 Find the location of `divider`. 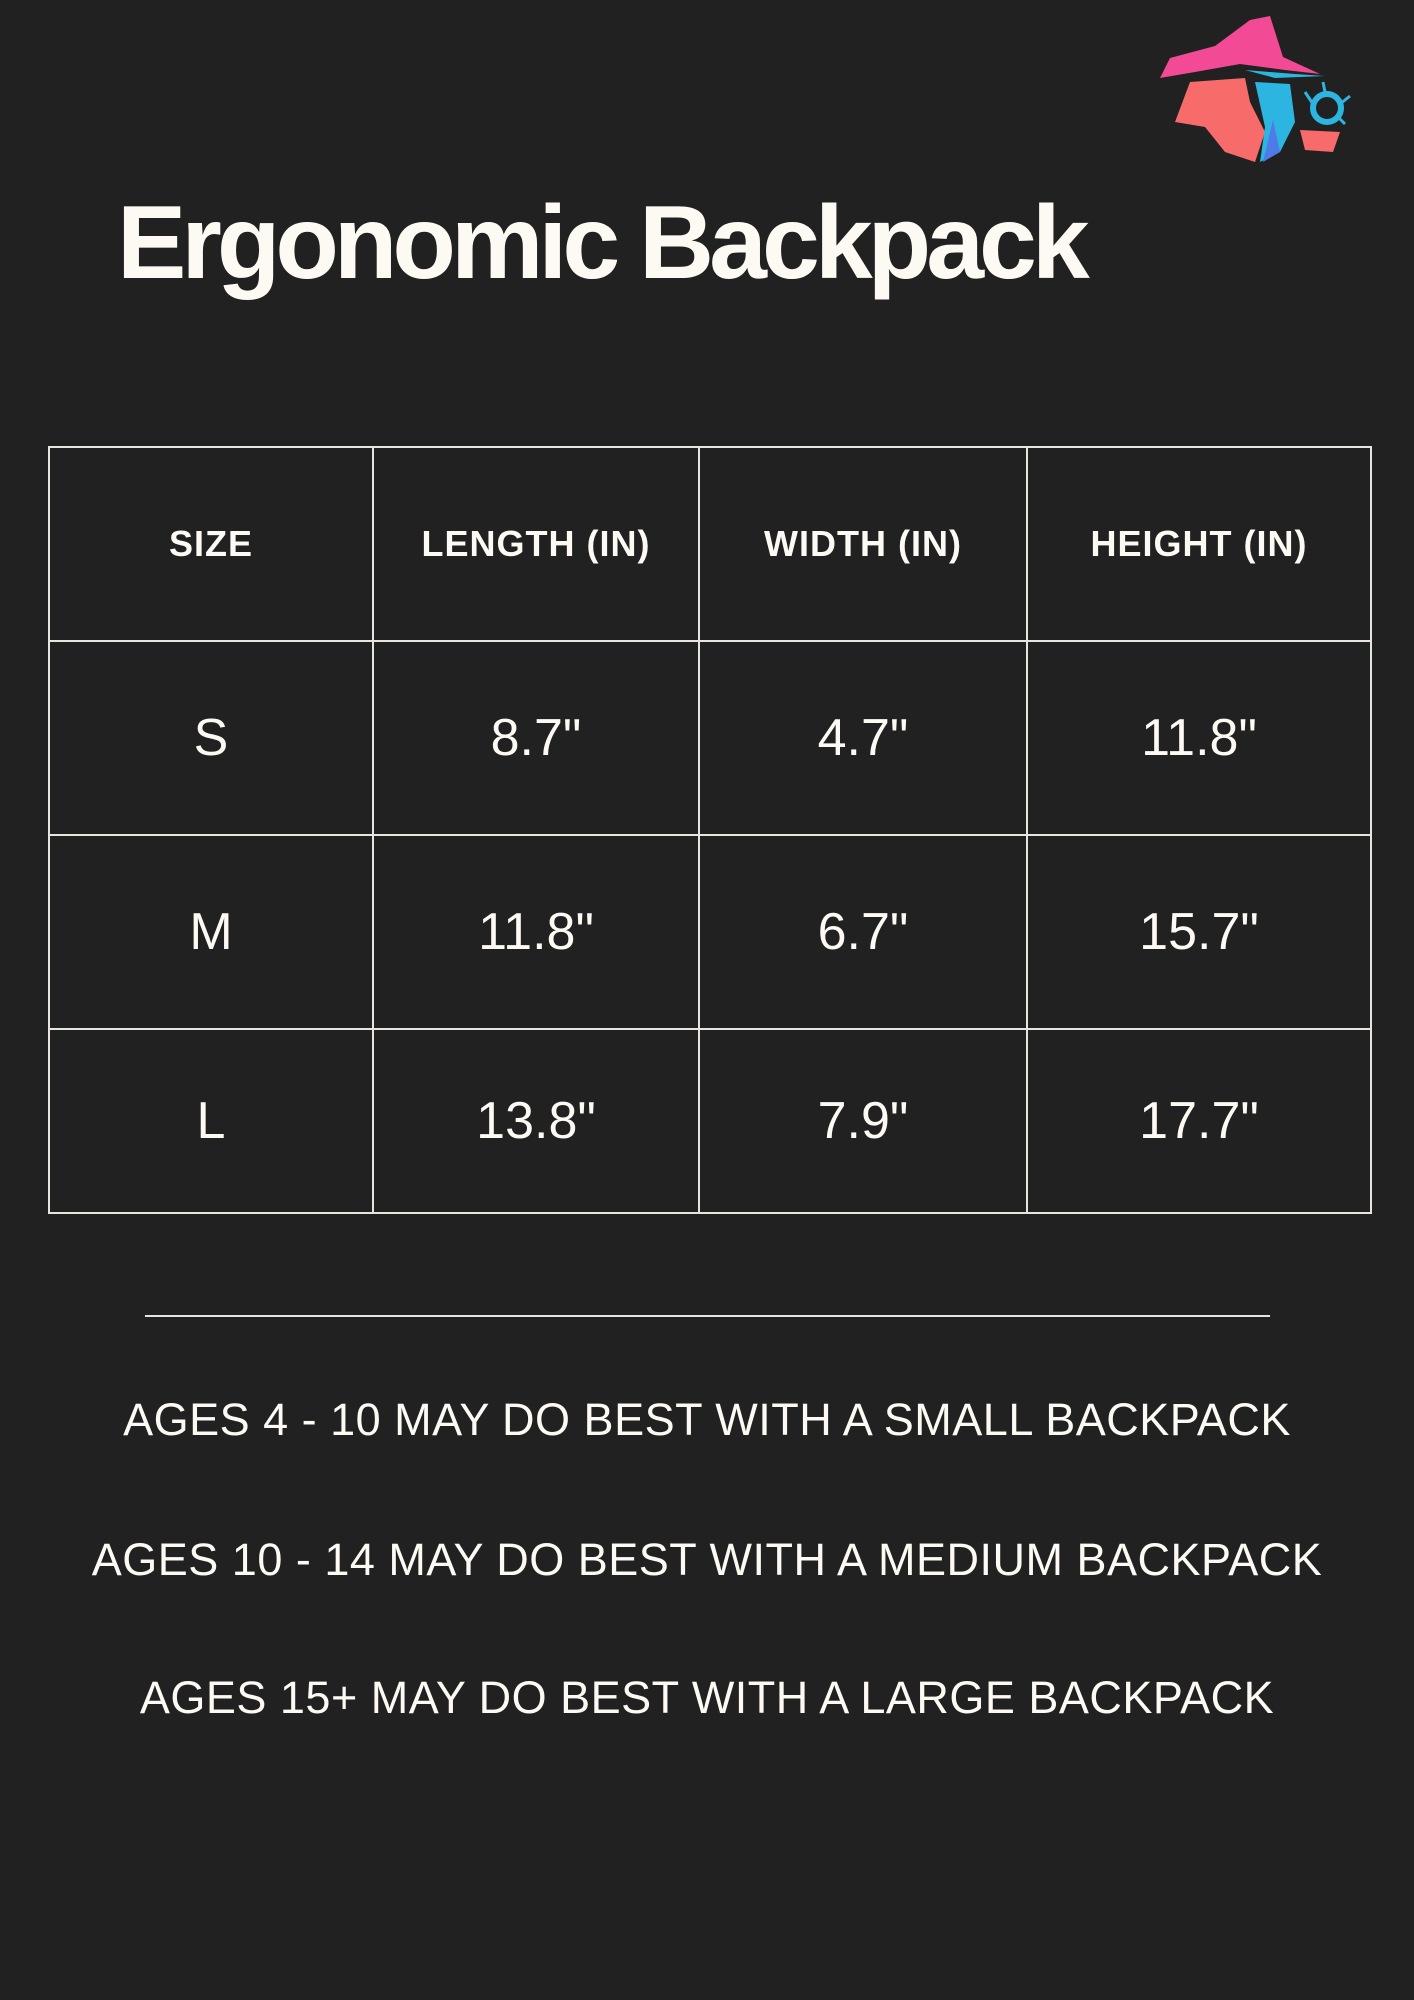

divider is located at coordinates (707, 1316).